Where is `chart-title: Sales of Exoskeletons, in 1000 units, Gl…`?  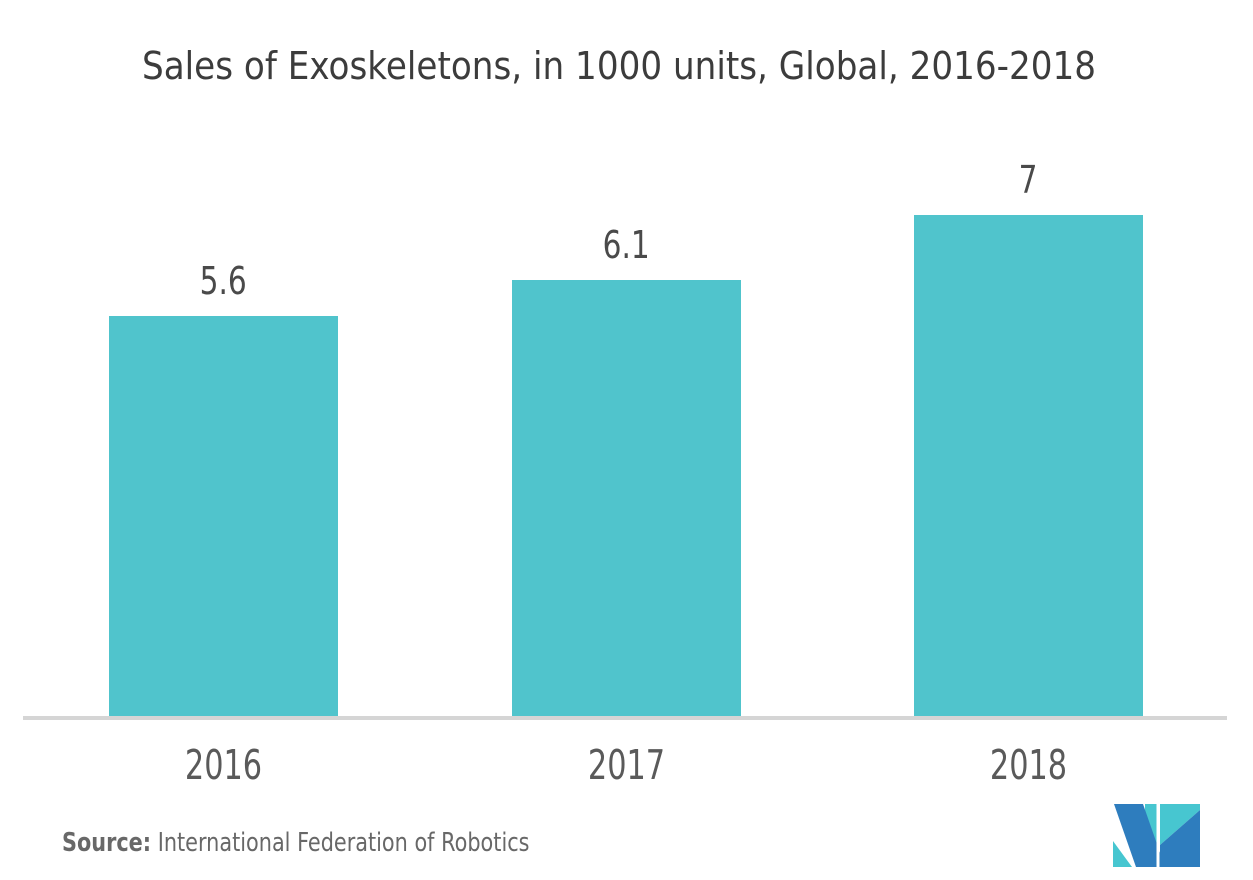 chart-title: Sales of Exoskeletons, in 1000 units, Gl… is located at coordinates (619, 66).